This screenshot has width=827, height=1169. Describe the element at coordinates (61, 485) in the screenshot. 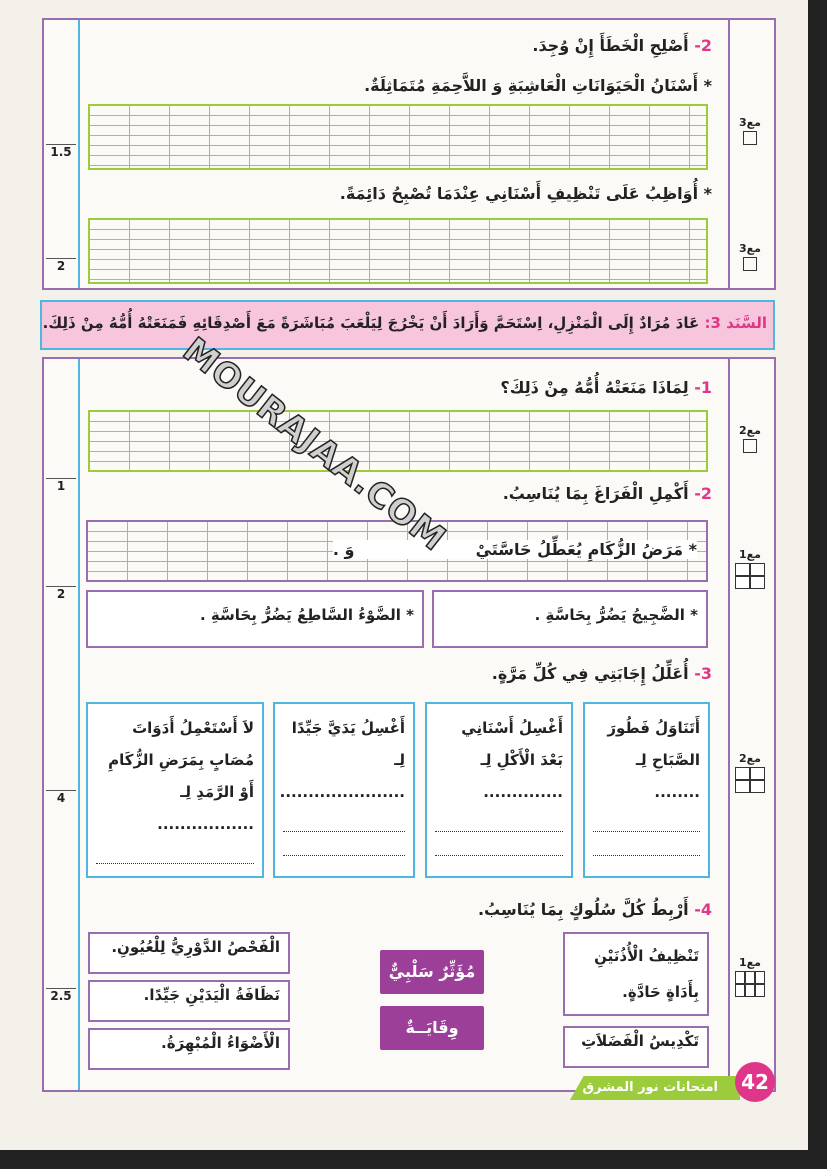

I see `score-box: 1` at that location.